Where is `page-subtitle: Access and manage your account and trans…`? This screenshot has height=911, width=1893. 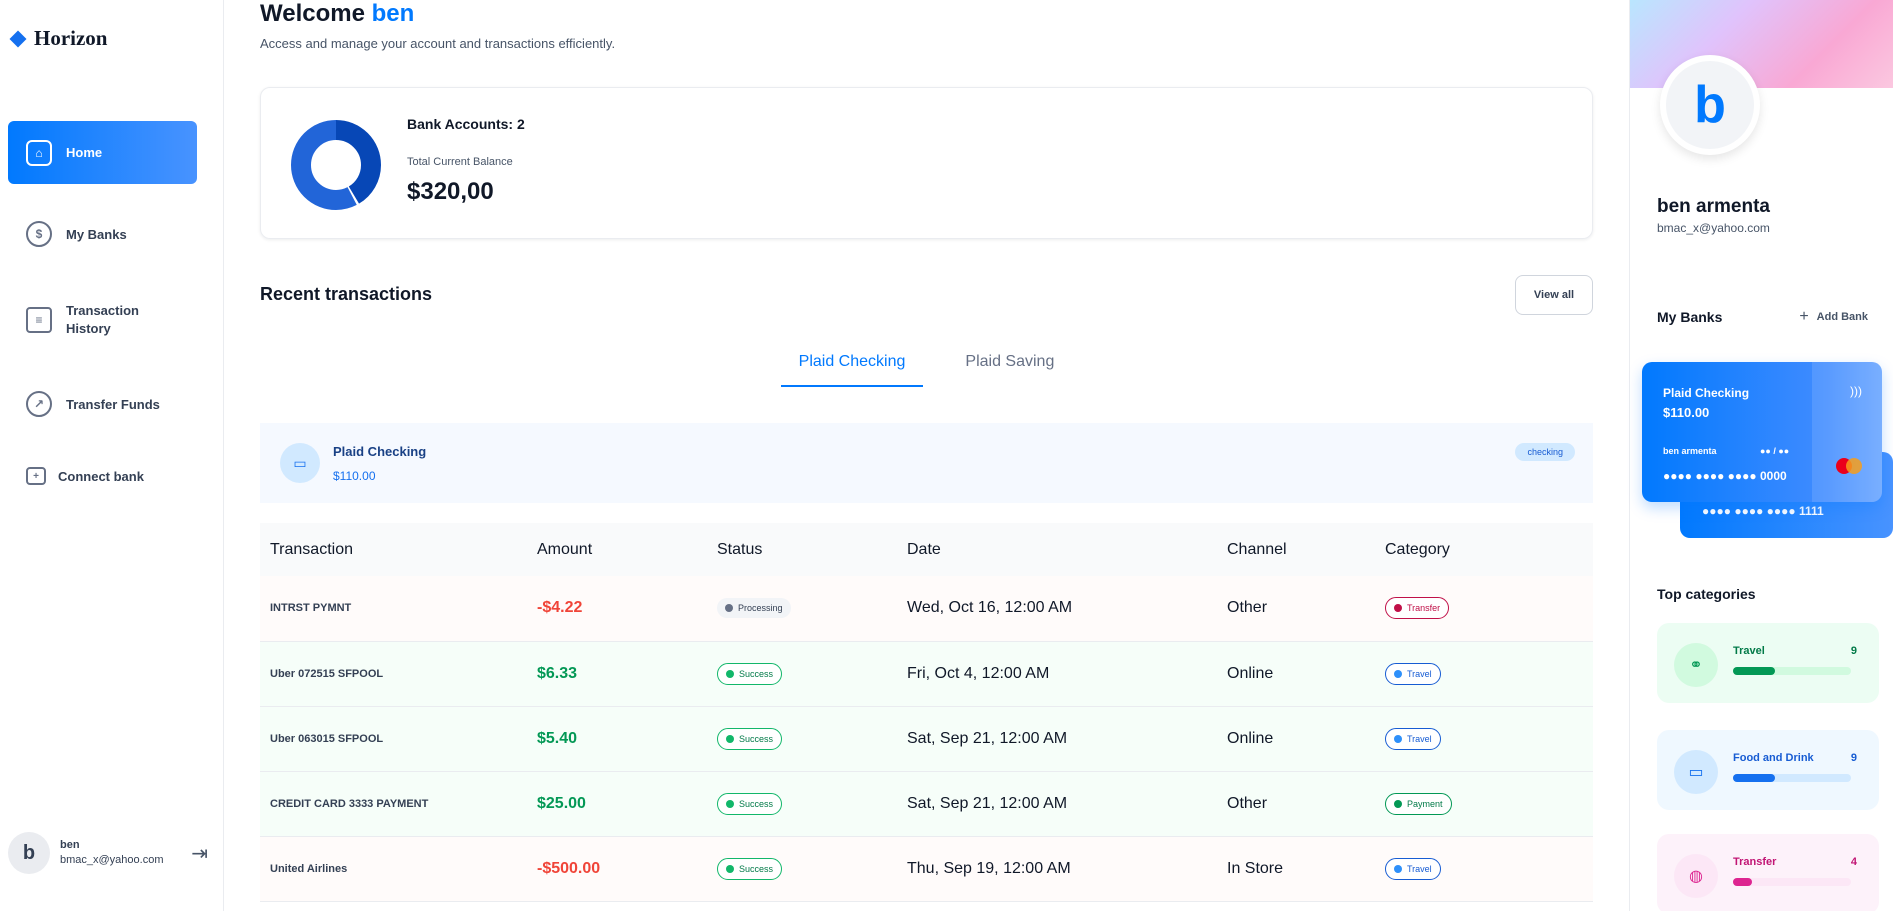 page-subtitle: Access and manage your account and trans… is located at coordinates (438, 43).